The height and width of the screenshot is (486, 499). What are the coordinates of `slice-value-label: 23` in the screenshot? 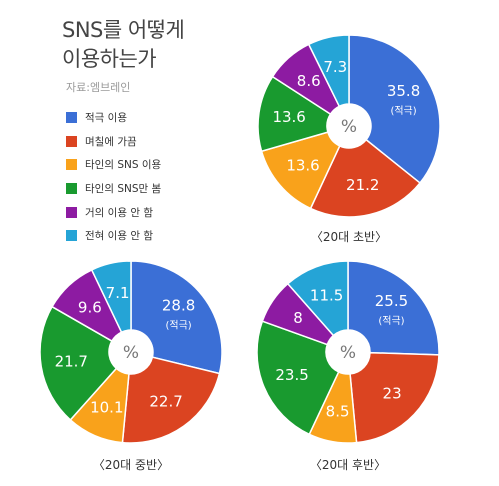 It's located at (392, 393).